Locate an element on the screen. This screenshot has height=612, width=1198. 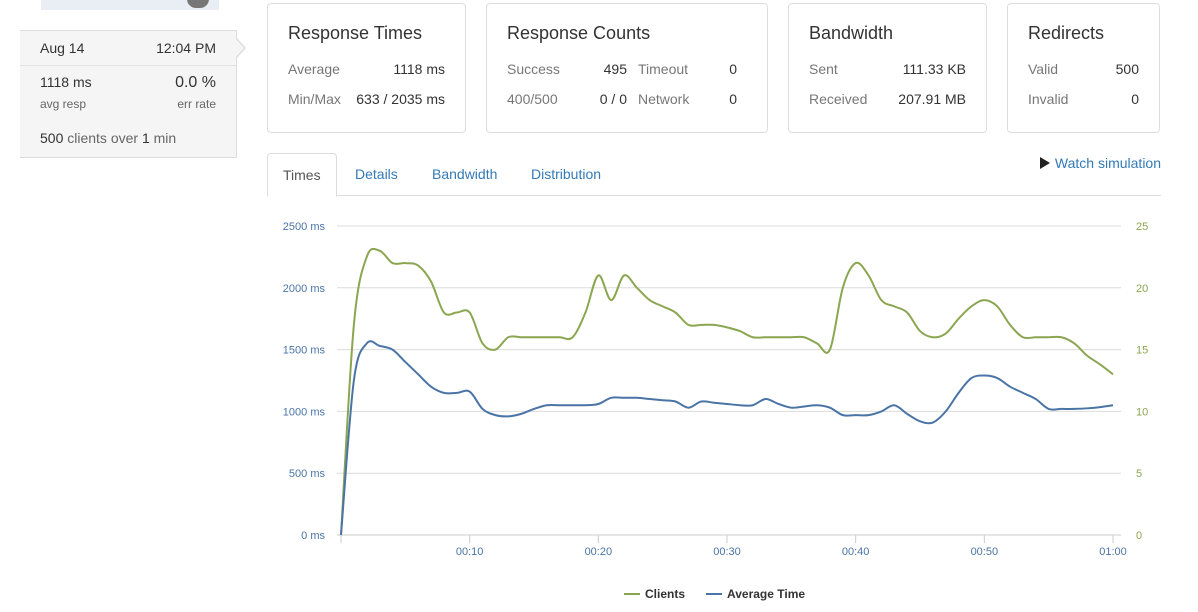
duration-unit: min is located at coordinates (163, 138).